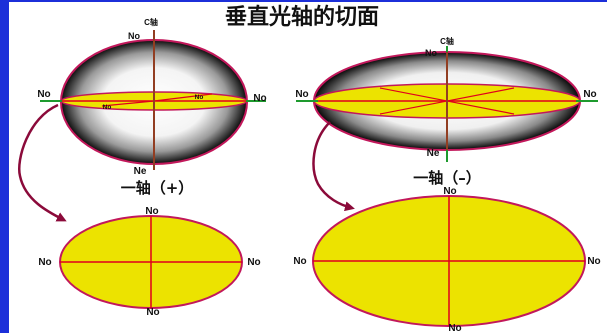  I want to click on negative-section-left-no: No, so click(299, 261).